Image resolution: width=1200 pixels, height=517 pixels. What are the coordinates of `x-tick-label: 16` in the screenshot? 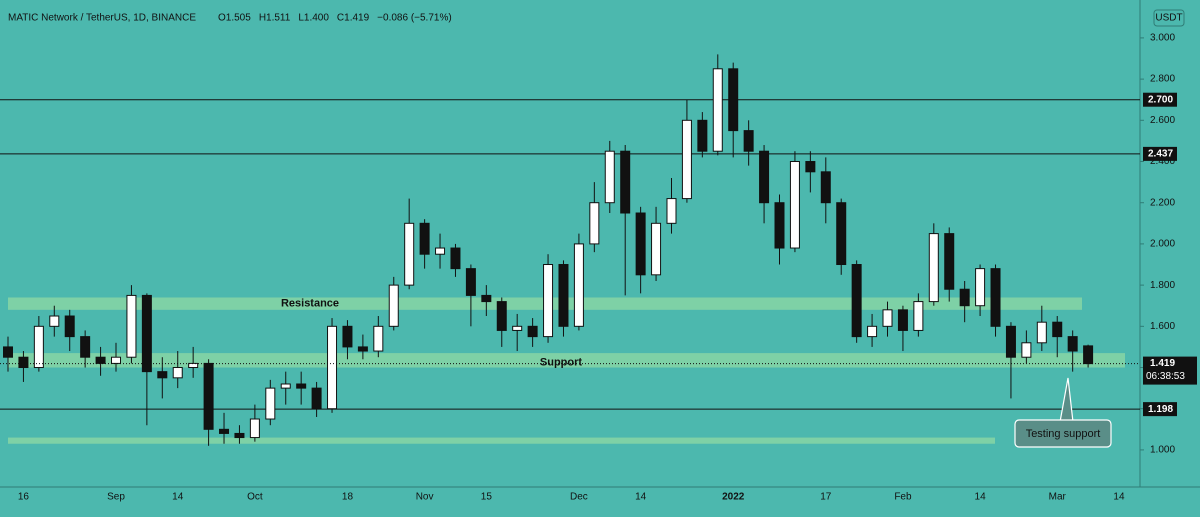 It's located at (24, 497).